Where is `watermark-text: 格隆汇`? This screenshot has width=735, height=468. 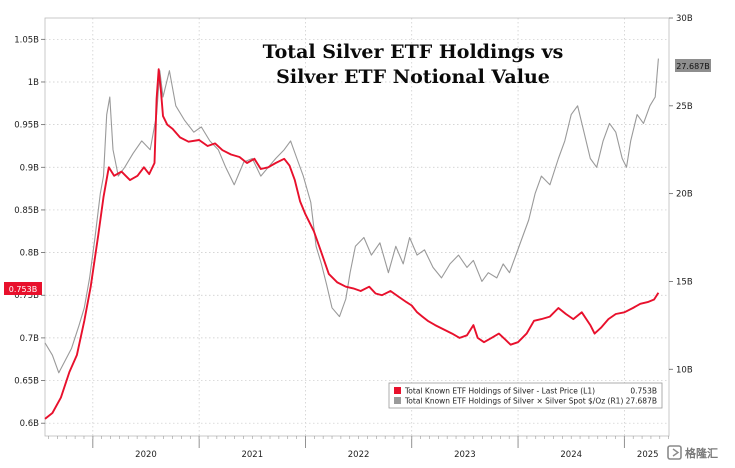
watermark-text: 格隆汇 is located at coordinates (701, 453).